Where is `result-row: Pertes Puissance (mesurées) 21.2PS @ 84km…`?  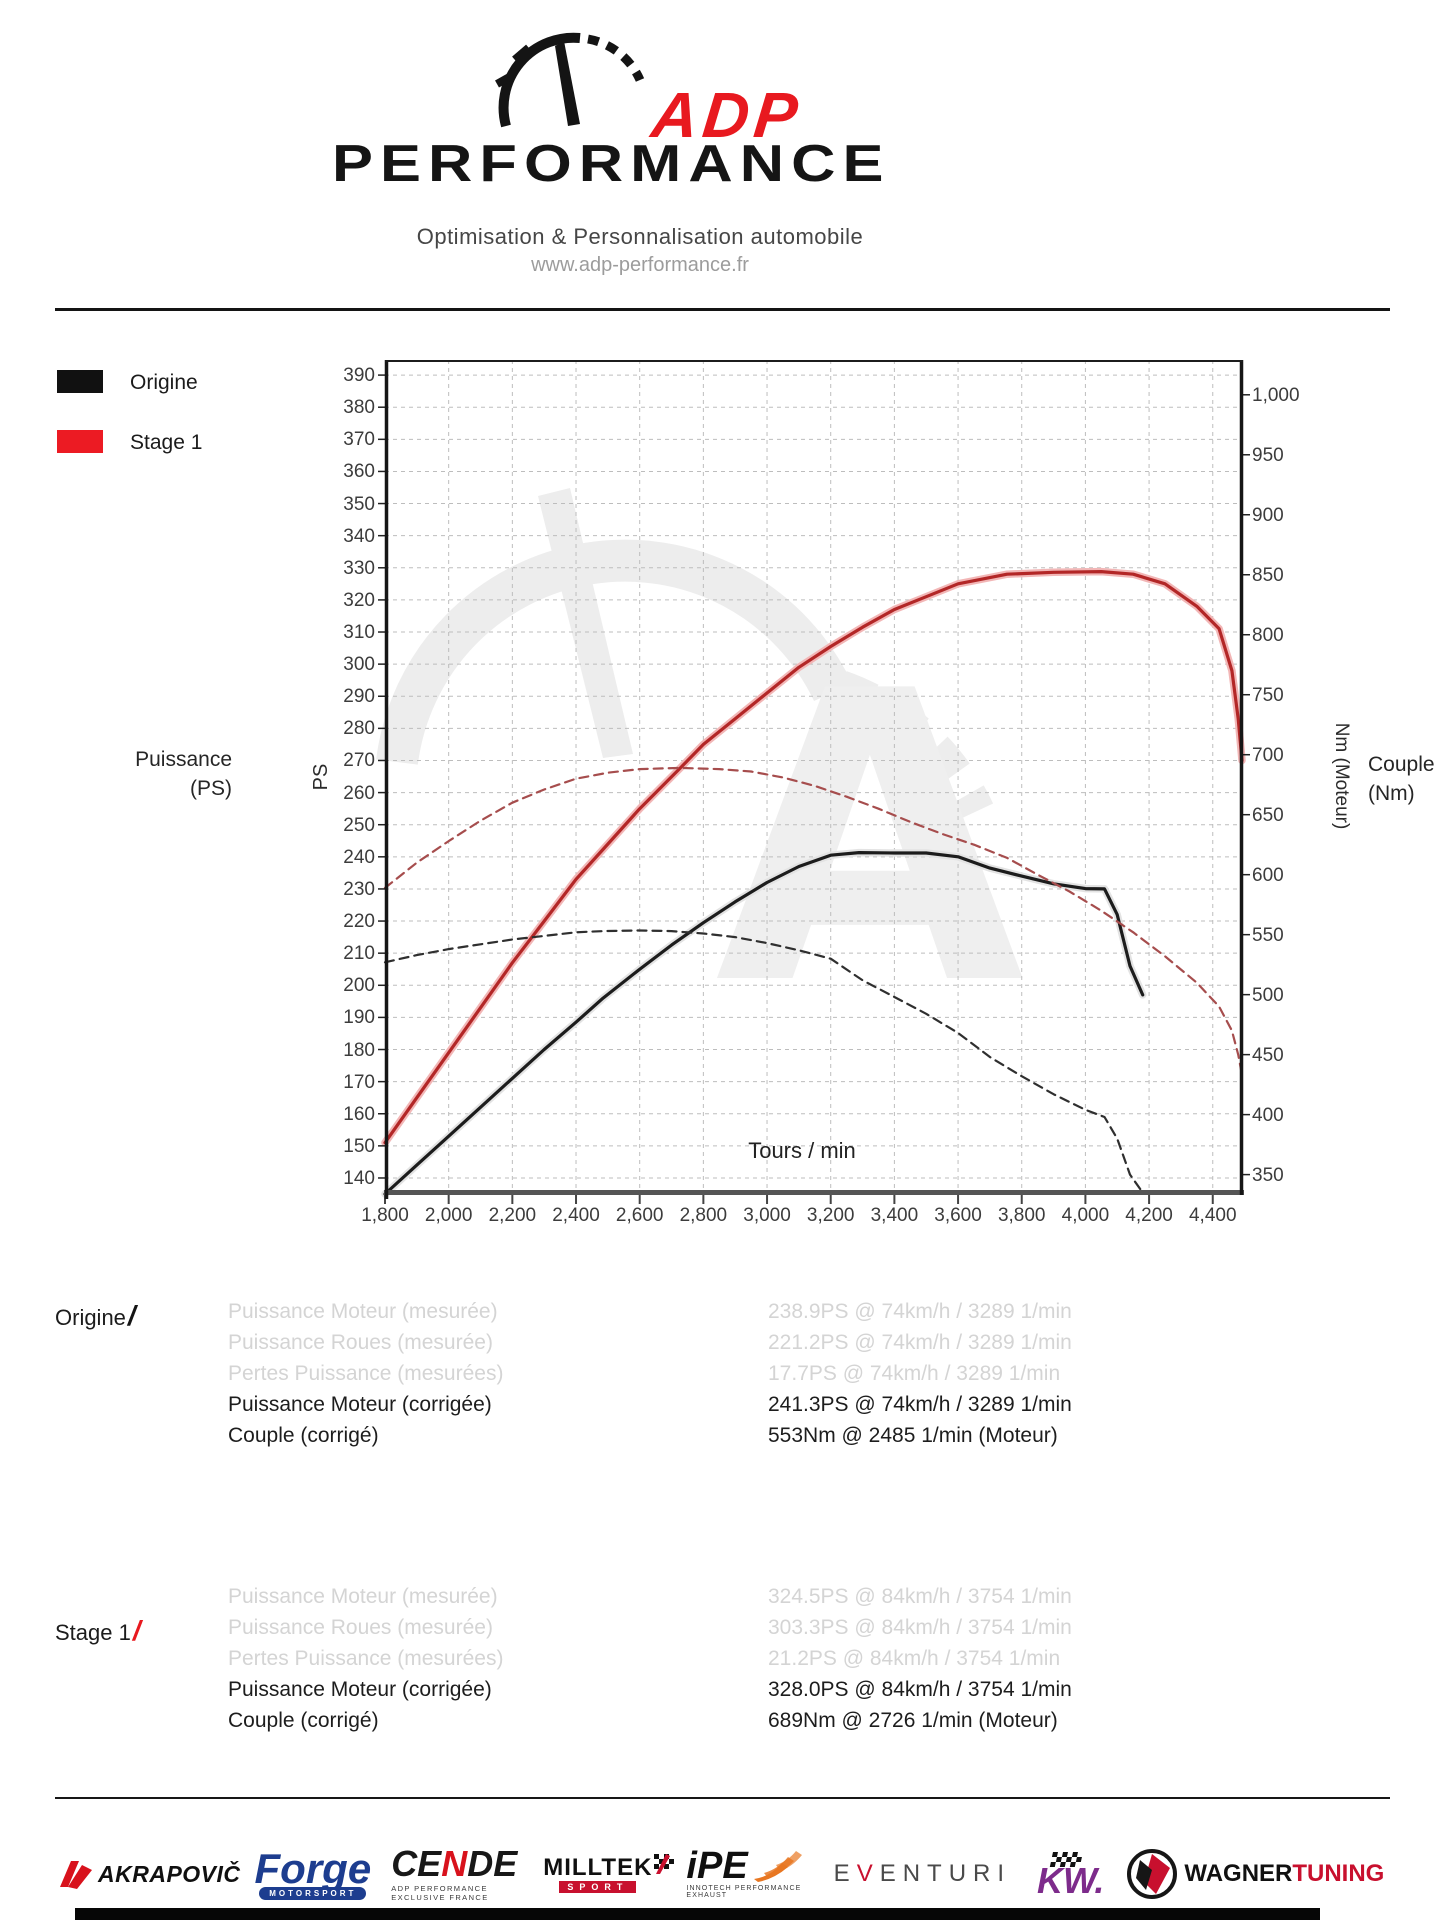 result-row: Pertes Puissance (mesurées) 21.2PS @ 84km… is located at coordinates (650, 1662).